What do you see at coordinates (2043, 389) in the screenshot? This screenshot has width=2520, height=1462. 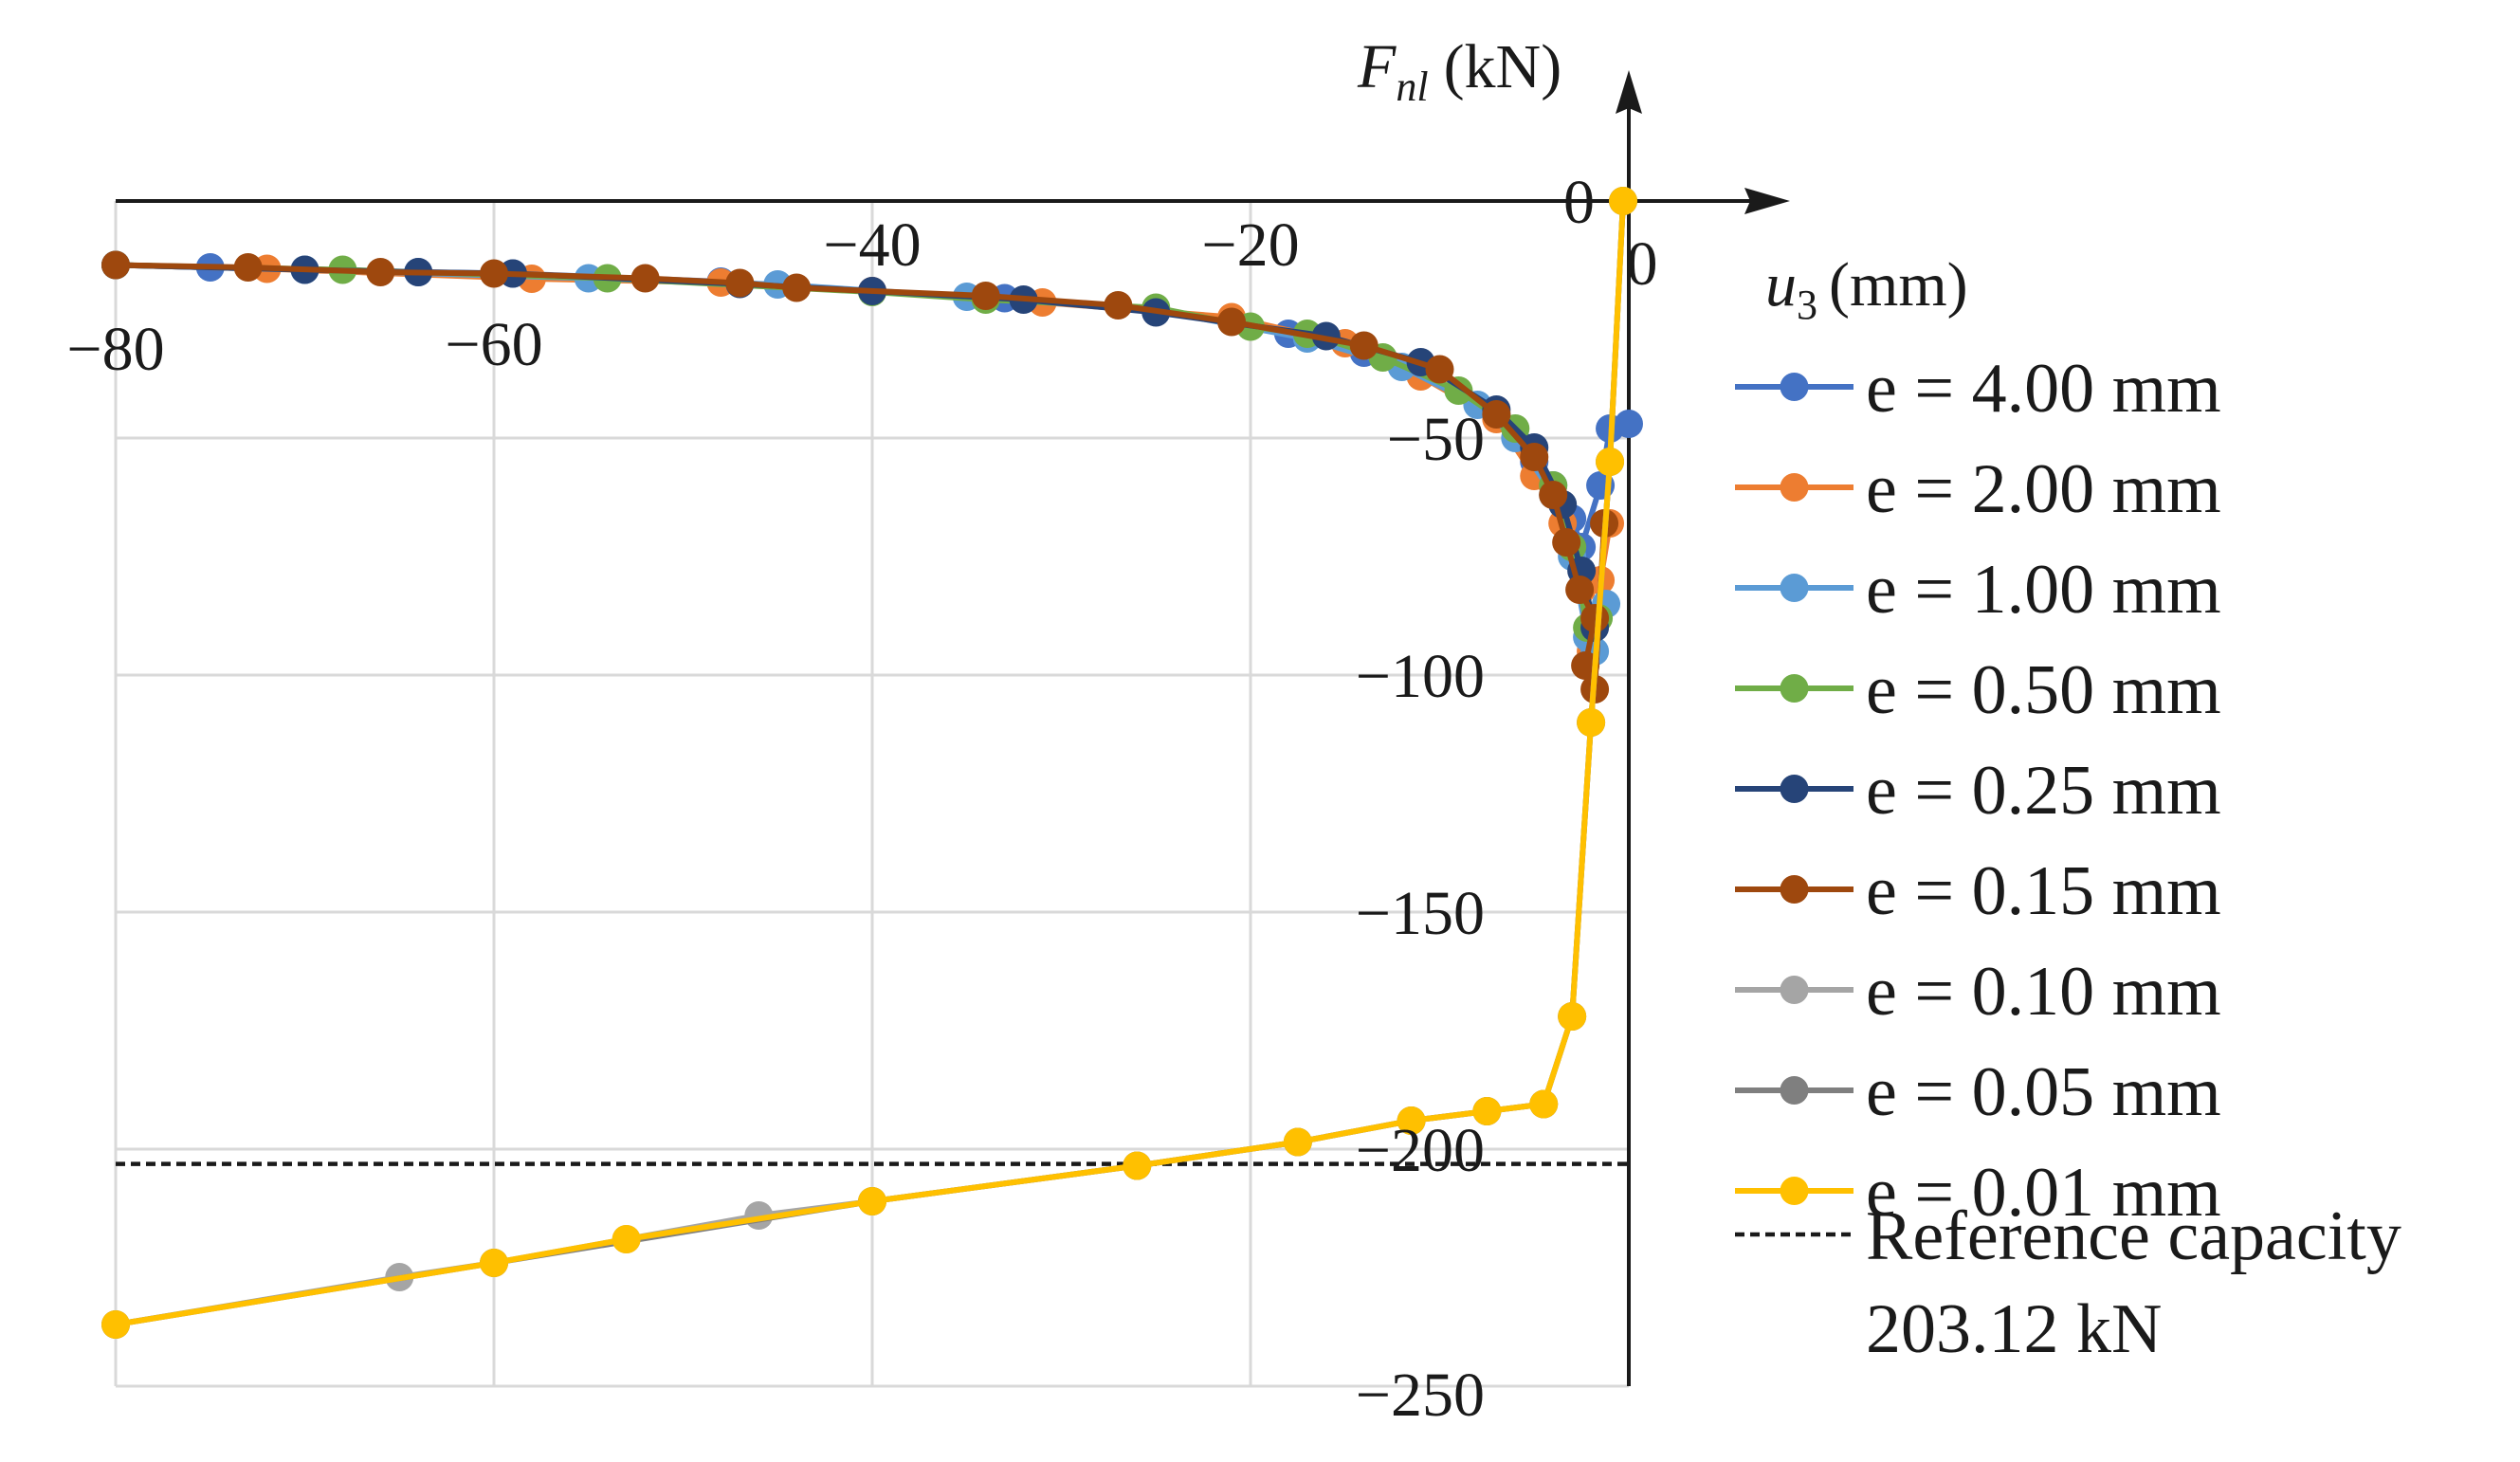 I see `legend-label-0: e = 4.00 mm` at bounding box center [2043, 389].